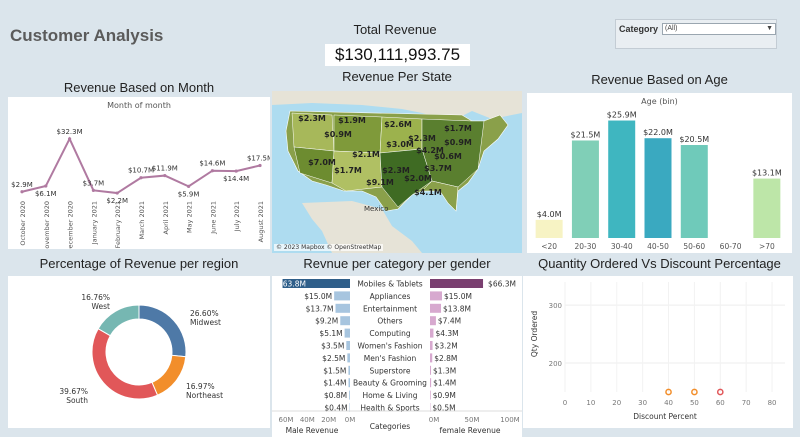 The image size is (800, 437). I want to click on male-axis-label: Male Revenue, so click(312, 430).